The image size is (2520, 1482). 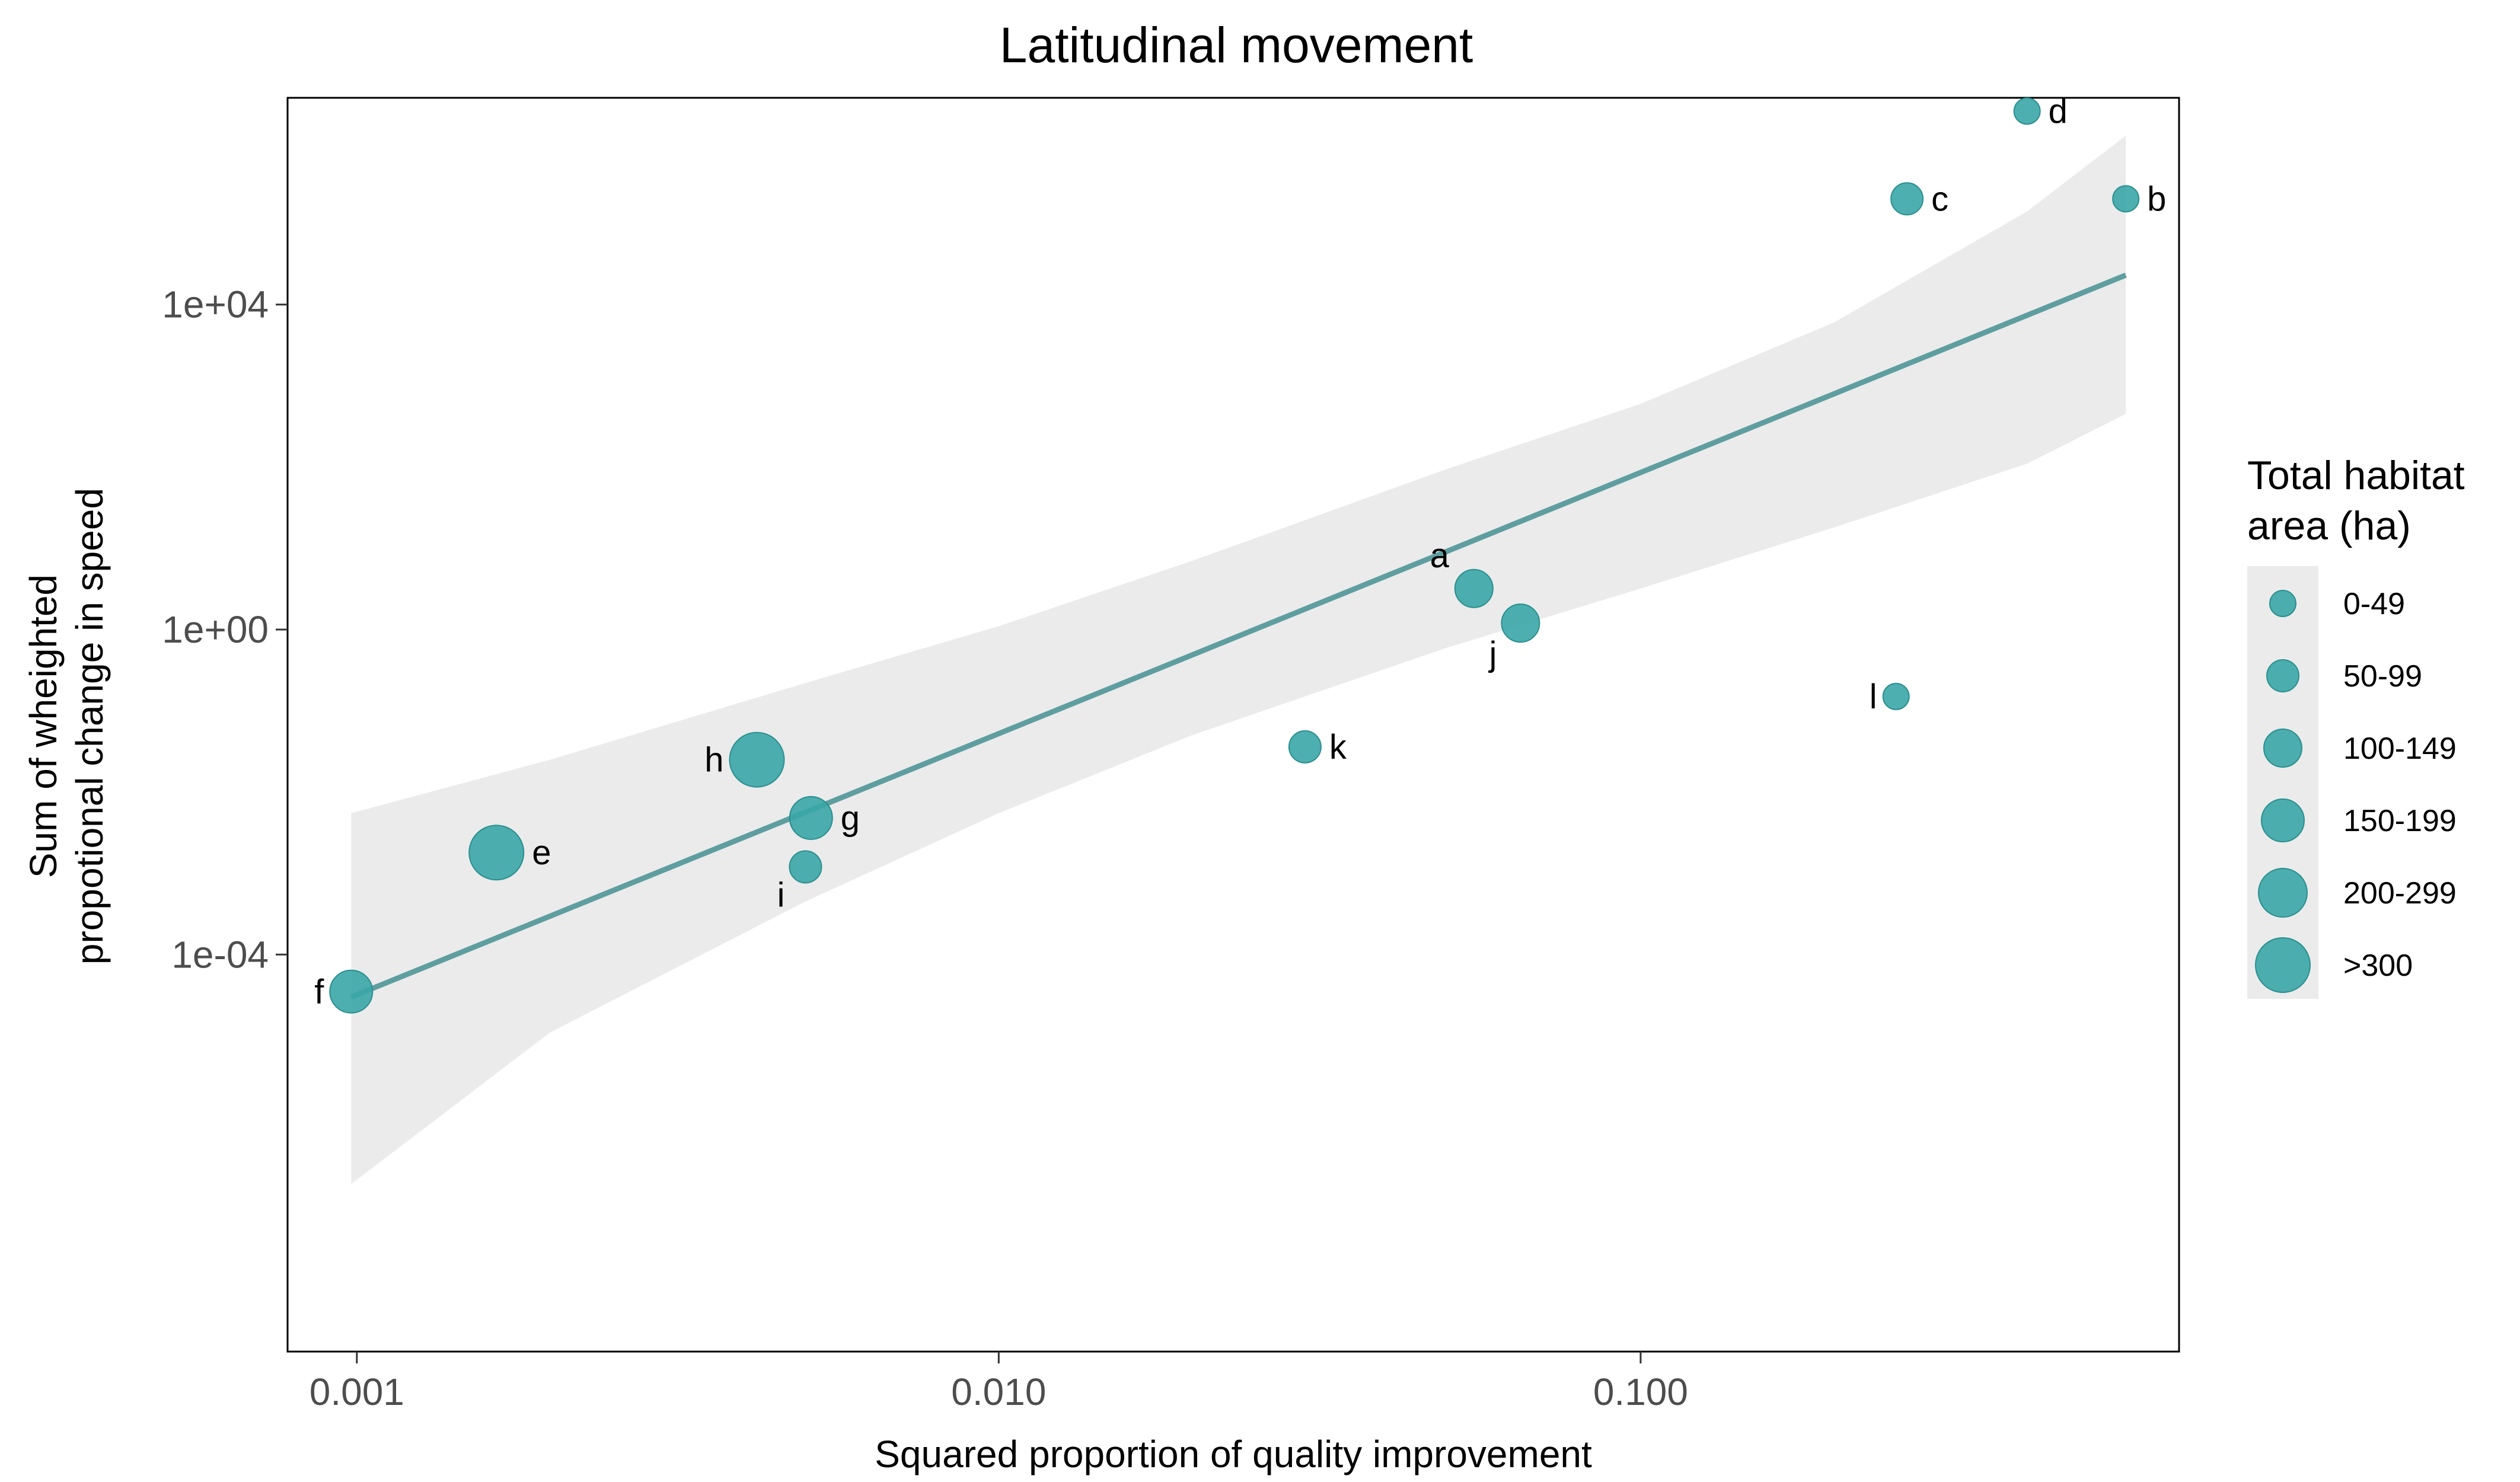 What do you see at coordinates (1236, 45) in the screenshot?
I see `chart-title: Latitudinal movement` at bounding box center [1236, 45].